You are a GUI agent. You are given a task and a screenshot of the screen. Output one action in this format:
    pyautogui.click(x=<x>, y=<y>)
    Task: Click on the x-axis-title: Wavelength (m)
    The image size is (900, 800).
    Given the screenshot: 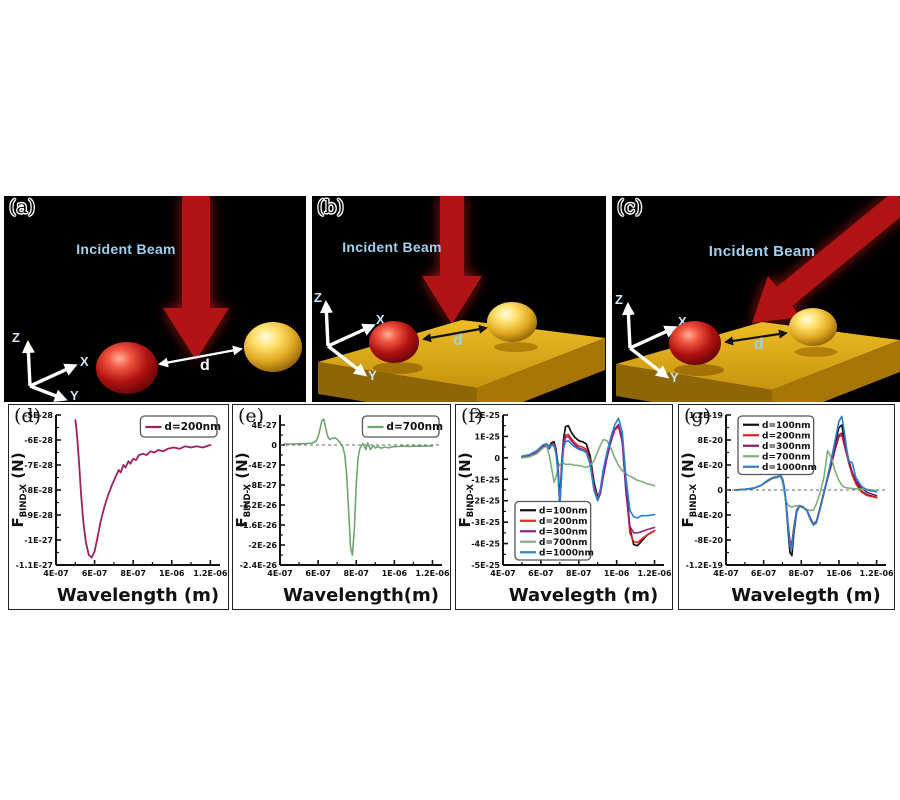 What is the action you would take?
    pyautogui.click(x=138, y=595)
    